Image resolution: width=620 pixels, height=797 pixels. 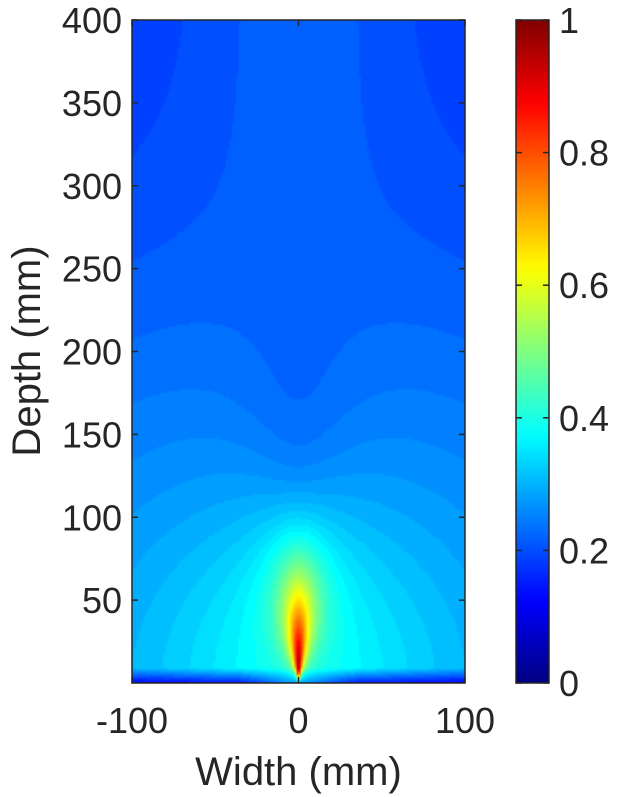 What do you see at coordinates (465, 720) in the screenshot?
I see `x-tick-label: 100` at bounding box center [465, 720].